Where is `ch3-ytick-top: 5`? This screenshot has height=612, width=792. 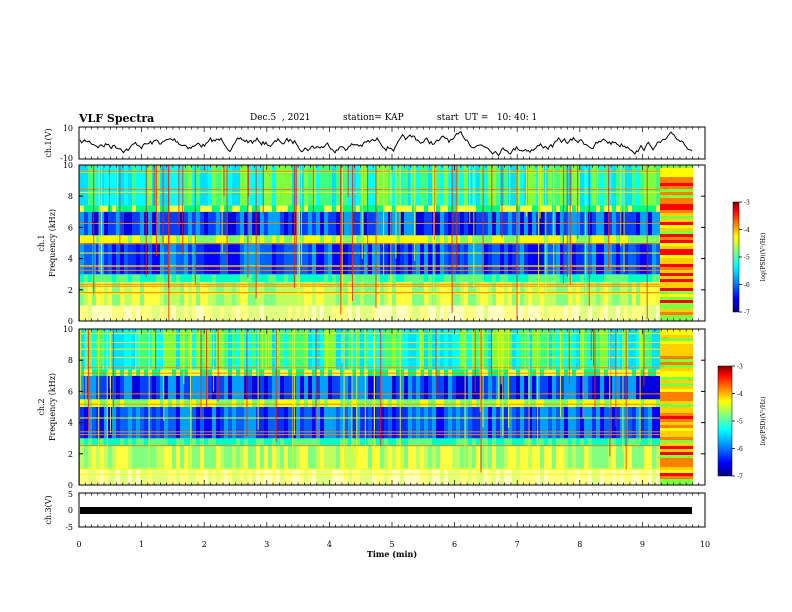
ch3-ytick-top: 5 is located at coordinates (70, 494).